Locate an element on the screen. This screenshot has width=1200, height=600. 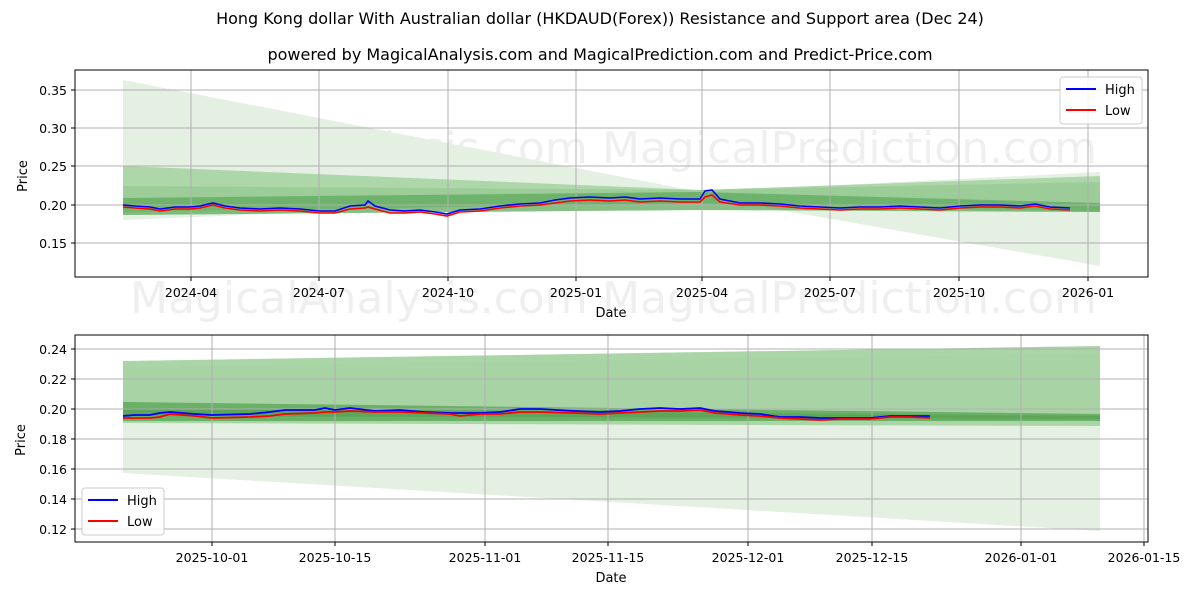
y-tick-top: 0.25 is located at coordinates (53, 166).